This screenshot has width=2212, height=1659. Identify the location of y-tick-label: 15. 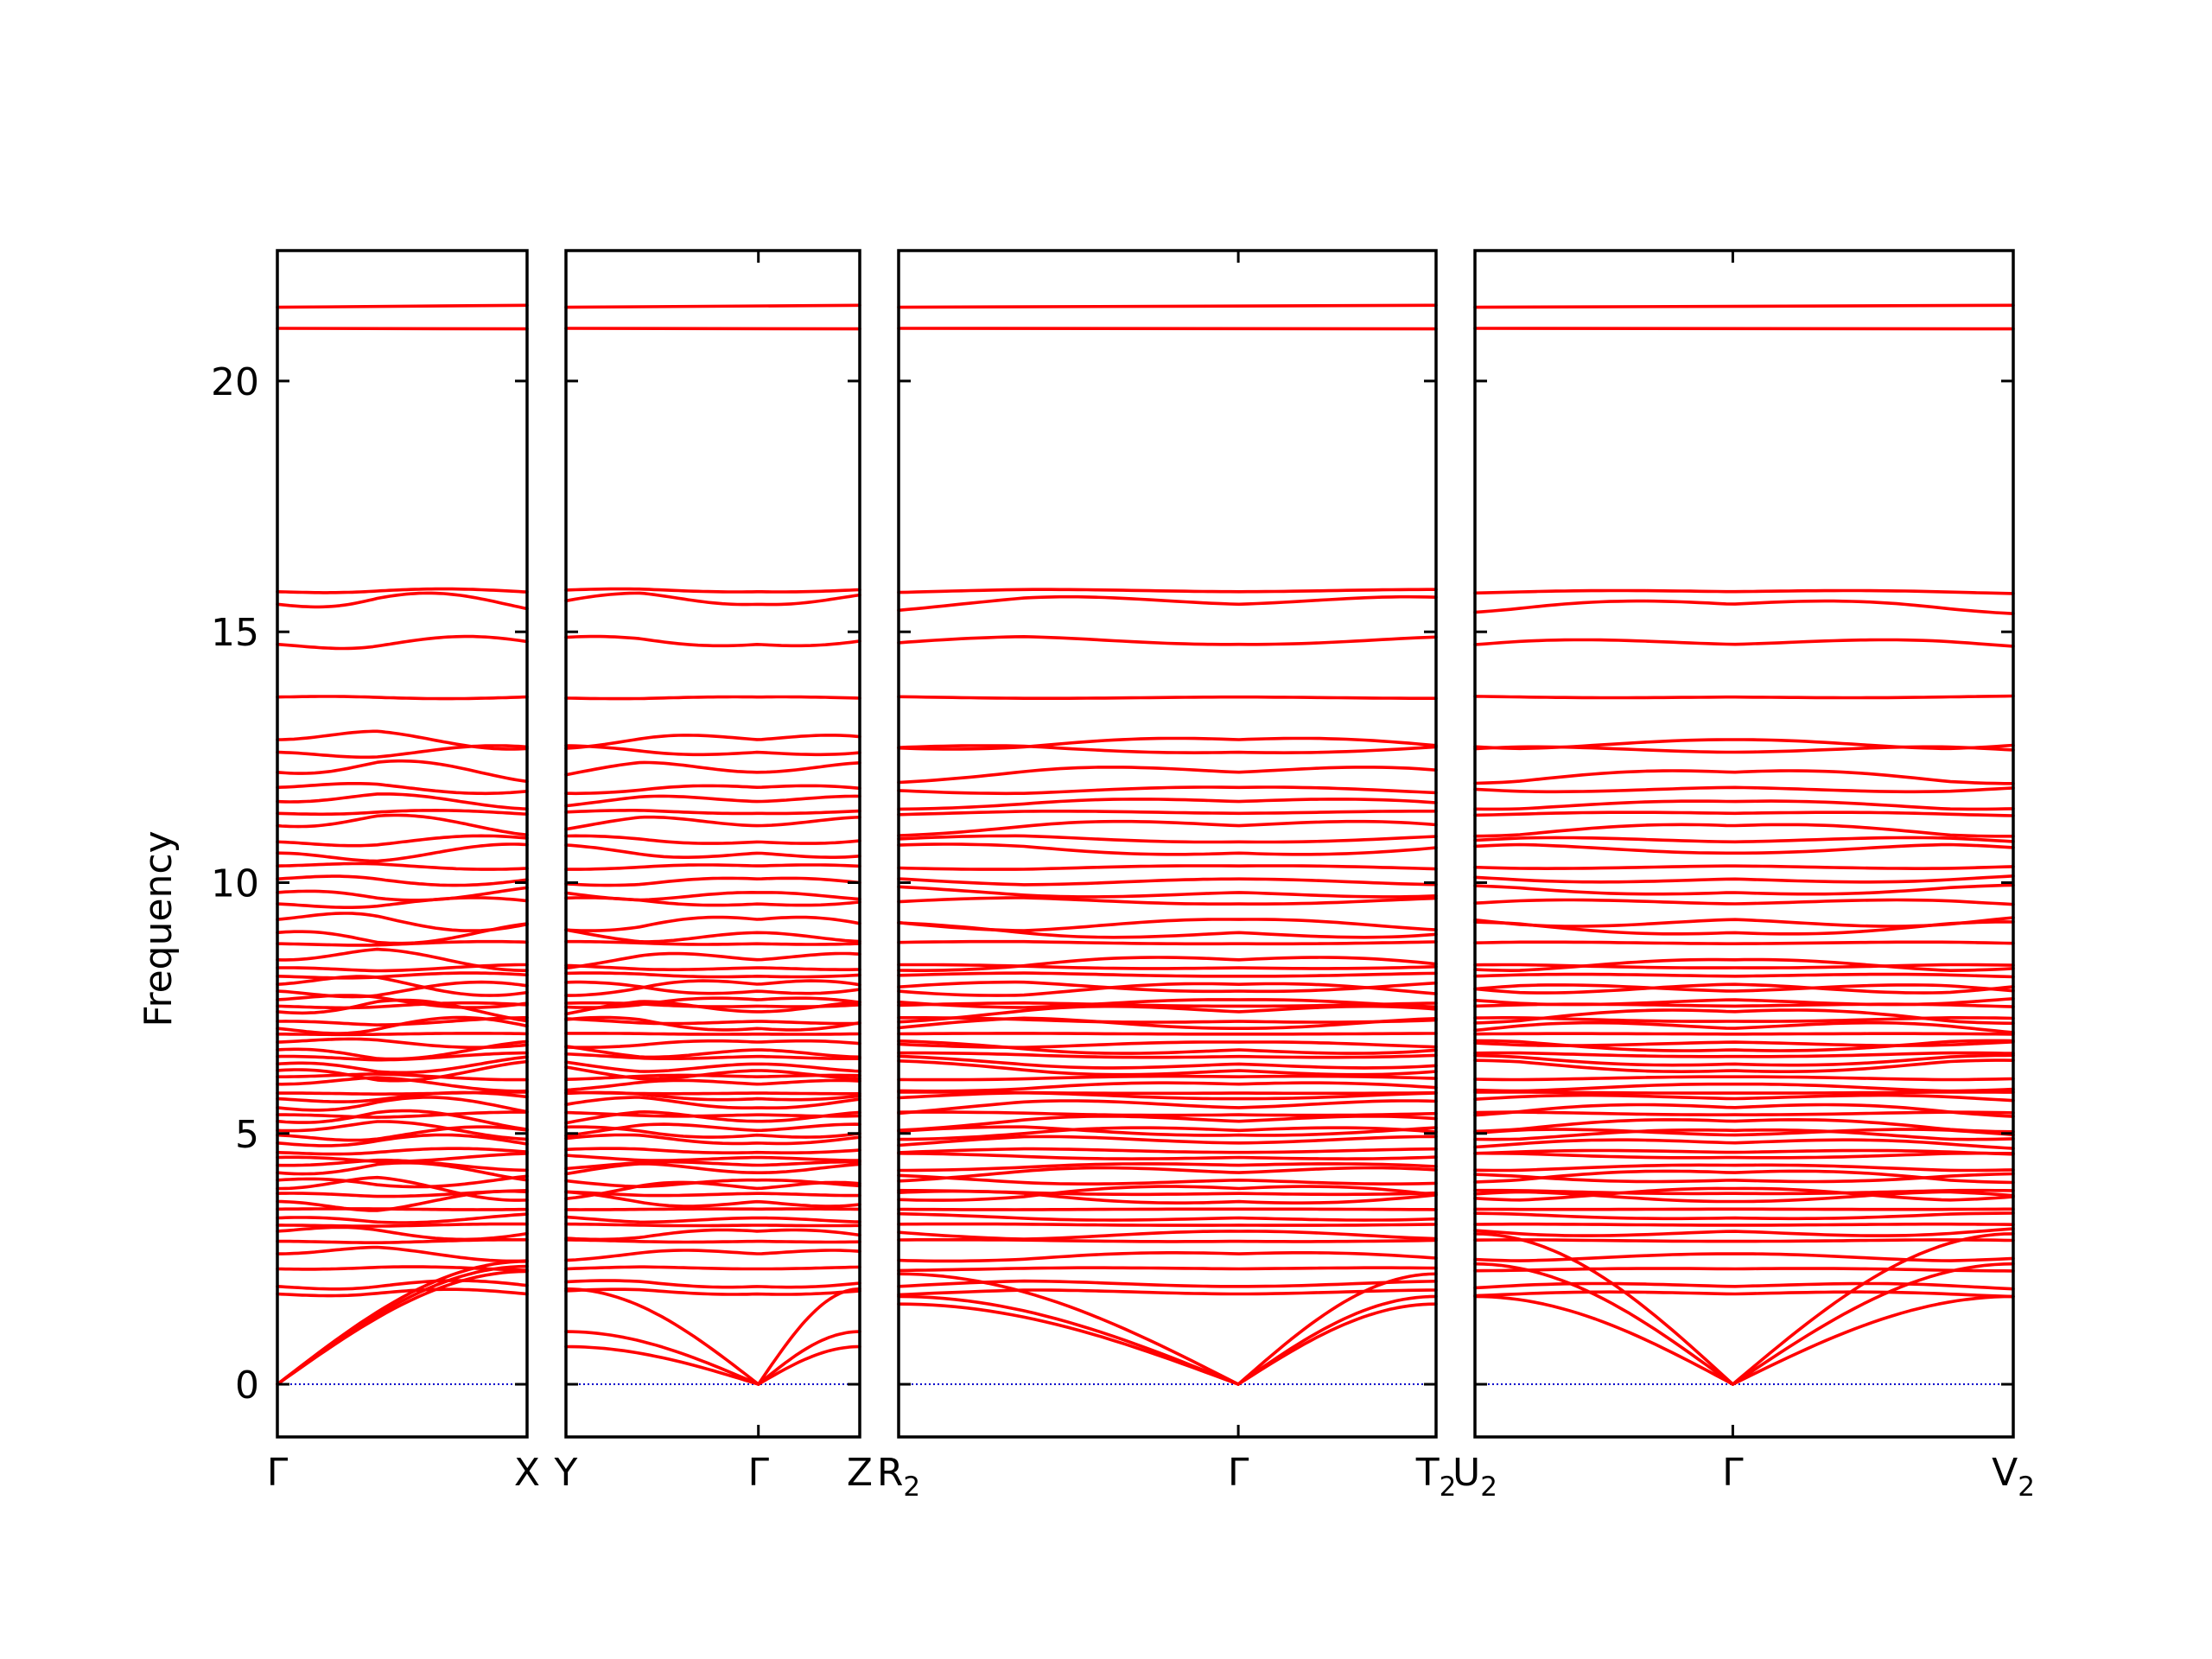
(235, 633).